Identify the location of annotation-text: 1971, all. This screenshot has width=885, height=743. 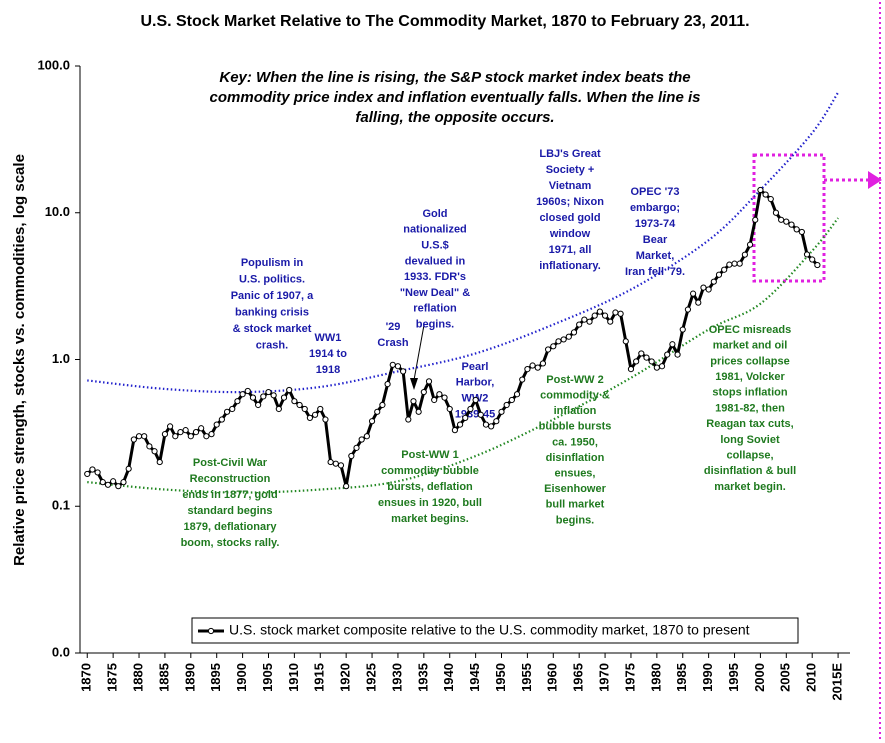
(570, 250).